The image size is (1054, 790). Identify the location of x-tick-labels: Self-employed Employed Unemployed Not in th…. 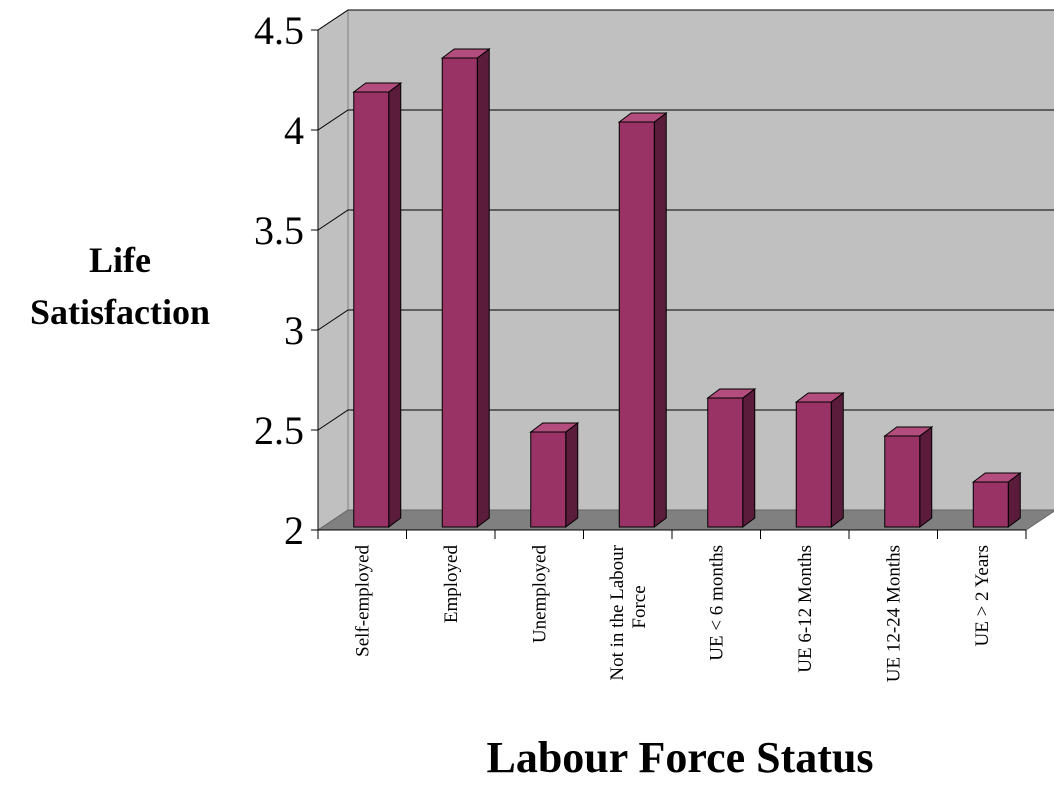
(672, 613).